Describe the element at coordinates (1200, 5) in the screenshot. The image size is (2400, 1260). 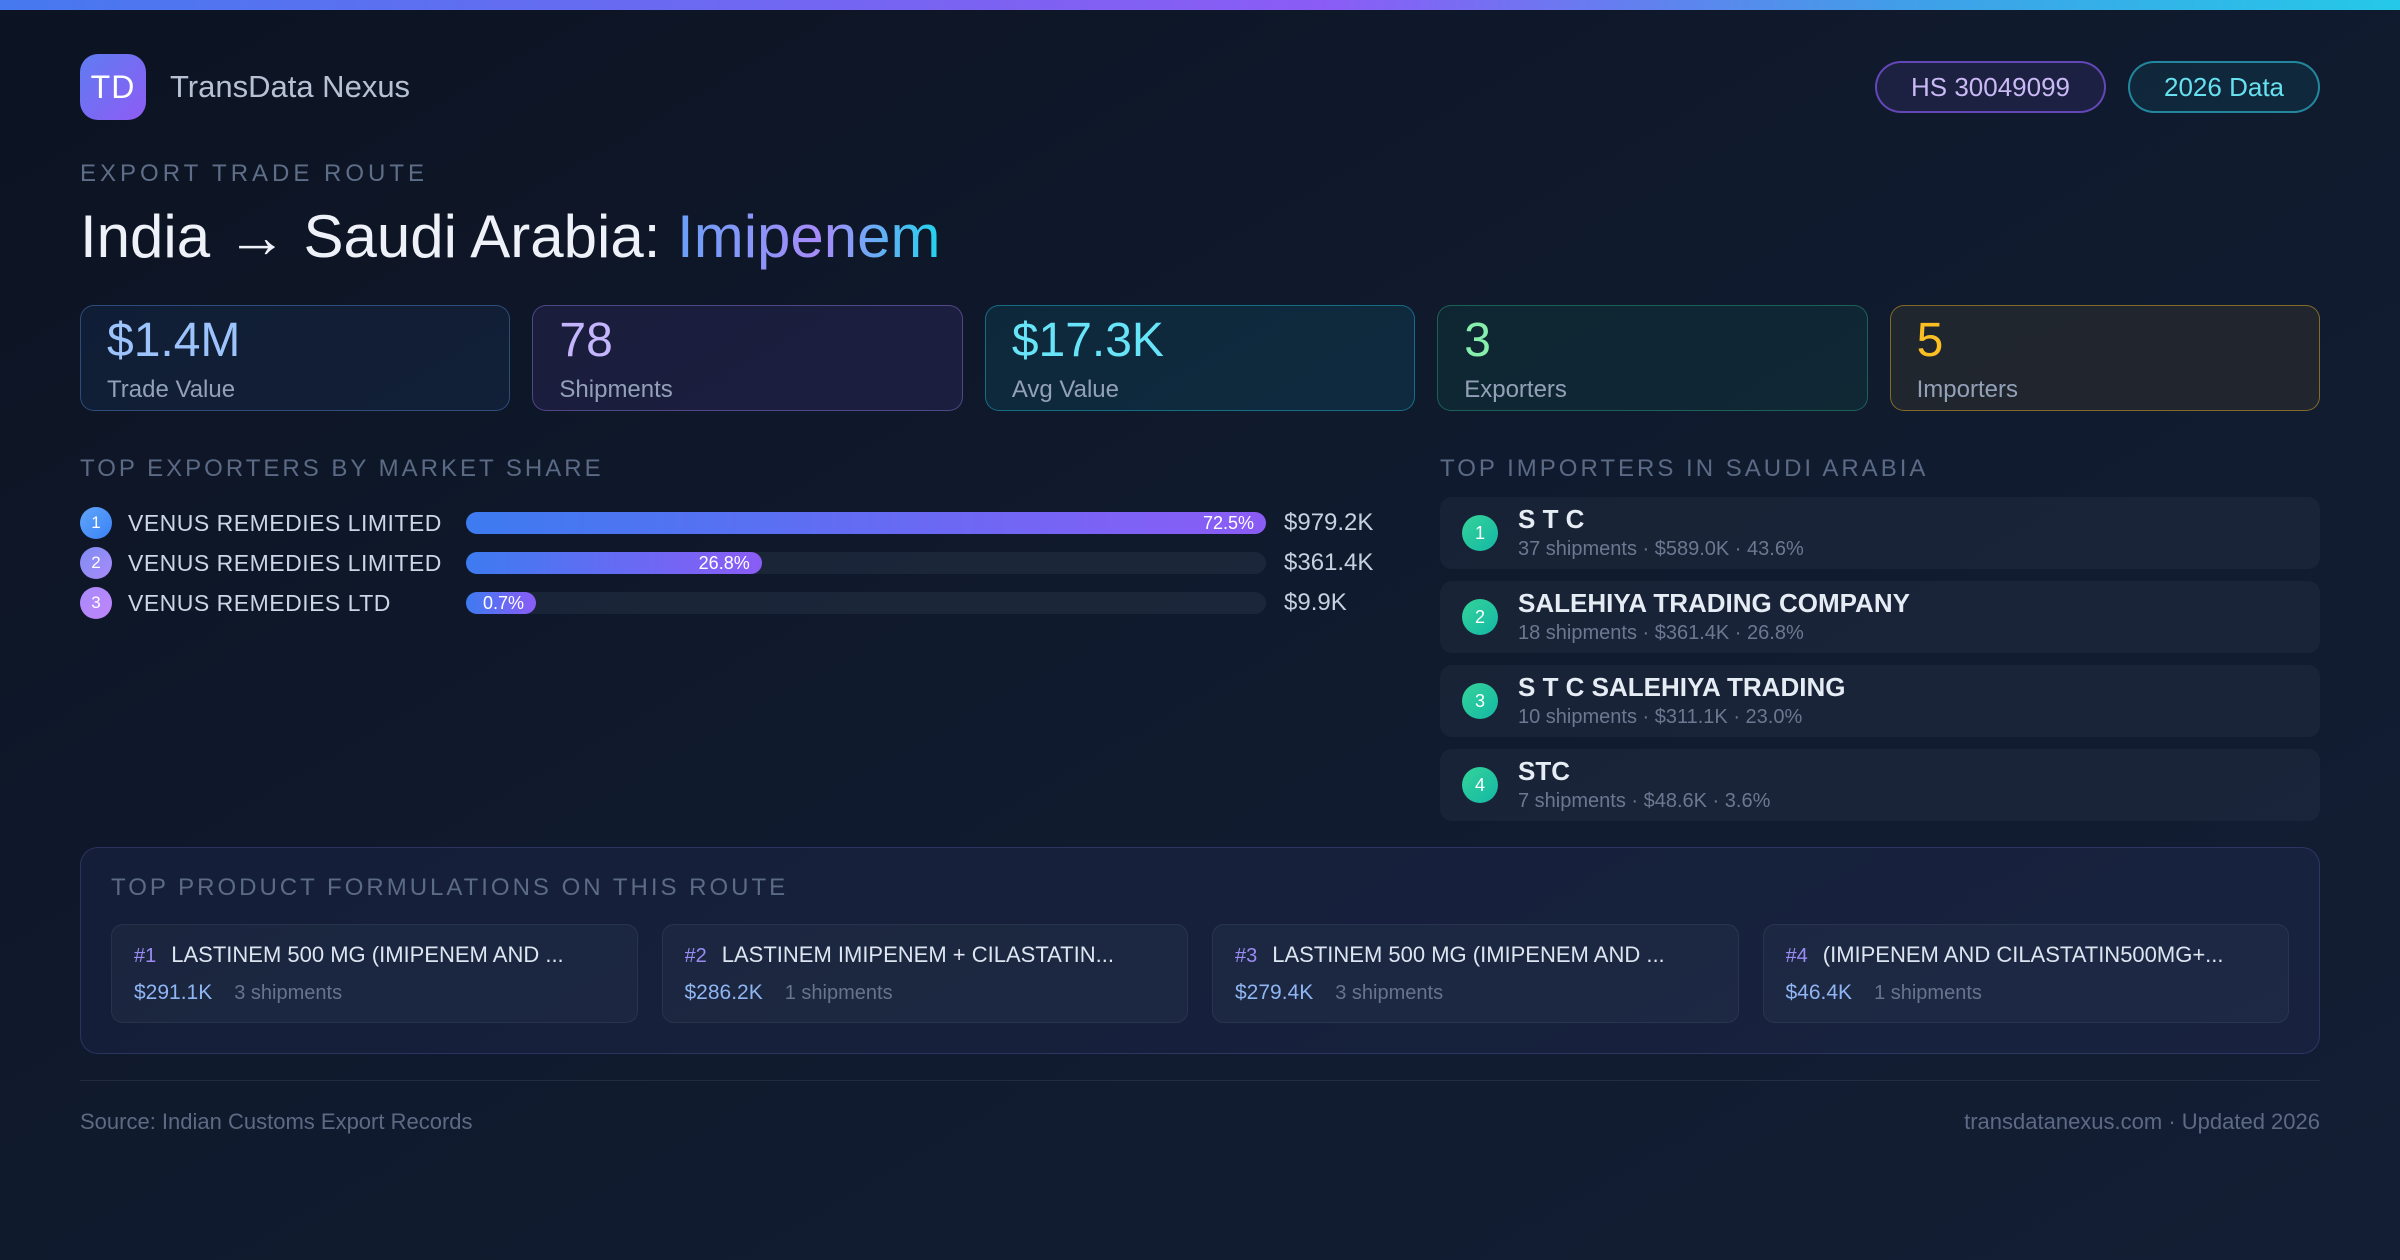
I see `accent-gradient-strip` at that location.